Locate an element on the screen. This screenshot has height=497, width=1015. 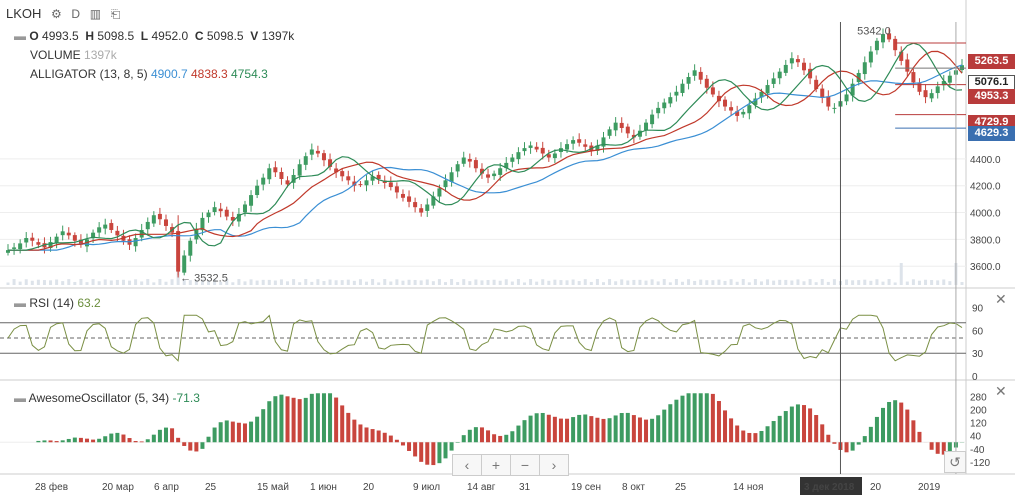
time-tick-label: 25 is located at coordinates (681, 487).